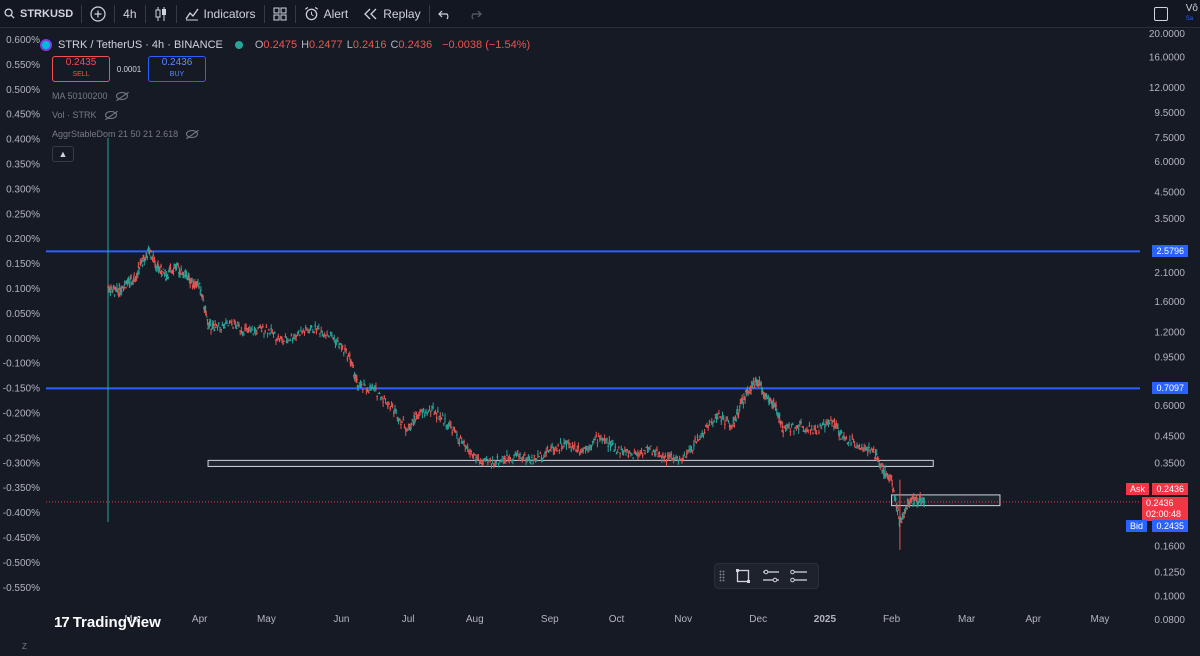 This screenshot has height=656, width=1200. I want to click on ohlc-key: L, so click(349, 45).